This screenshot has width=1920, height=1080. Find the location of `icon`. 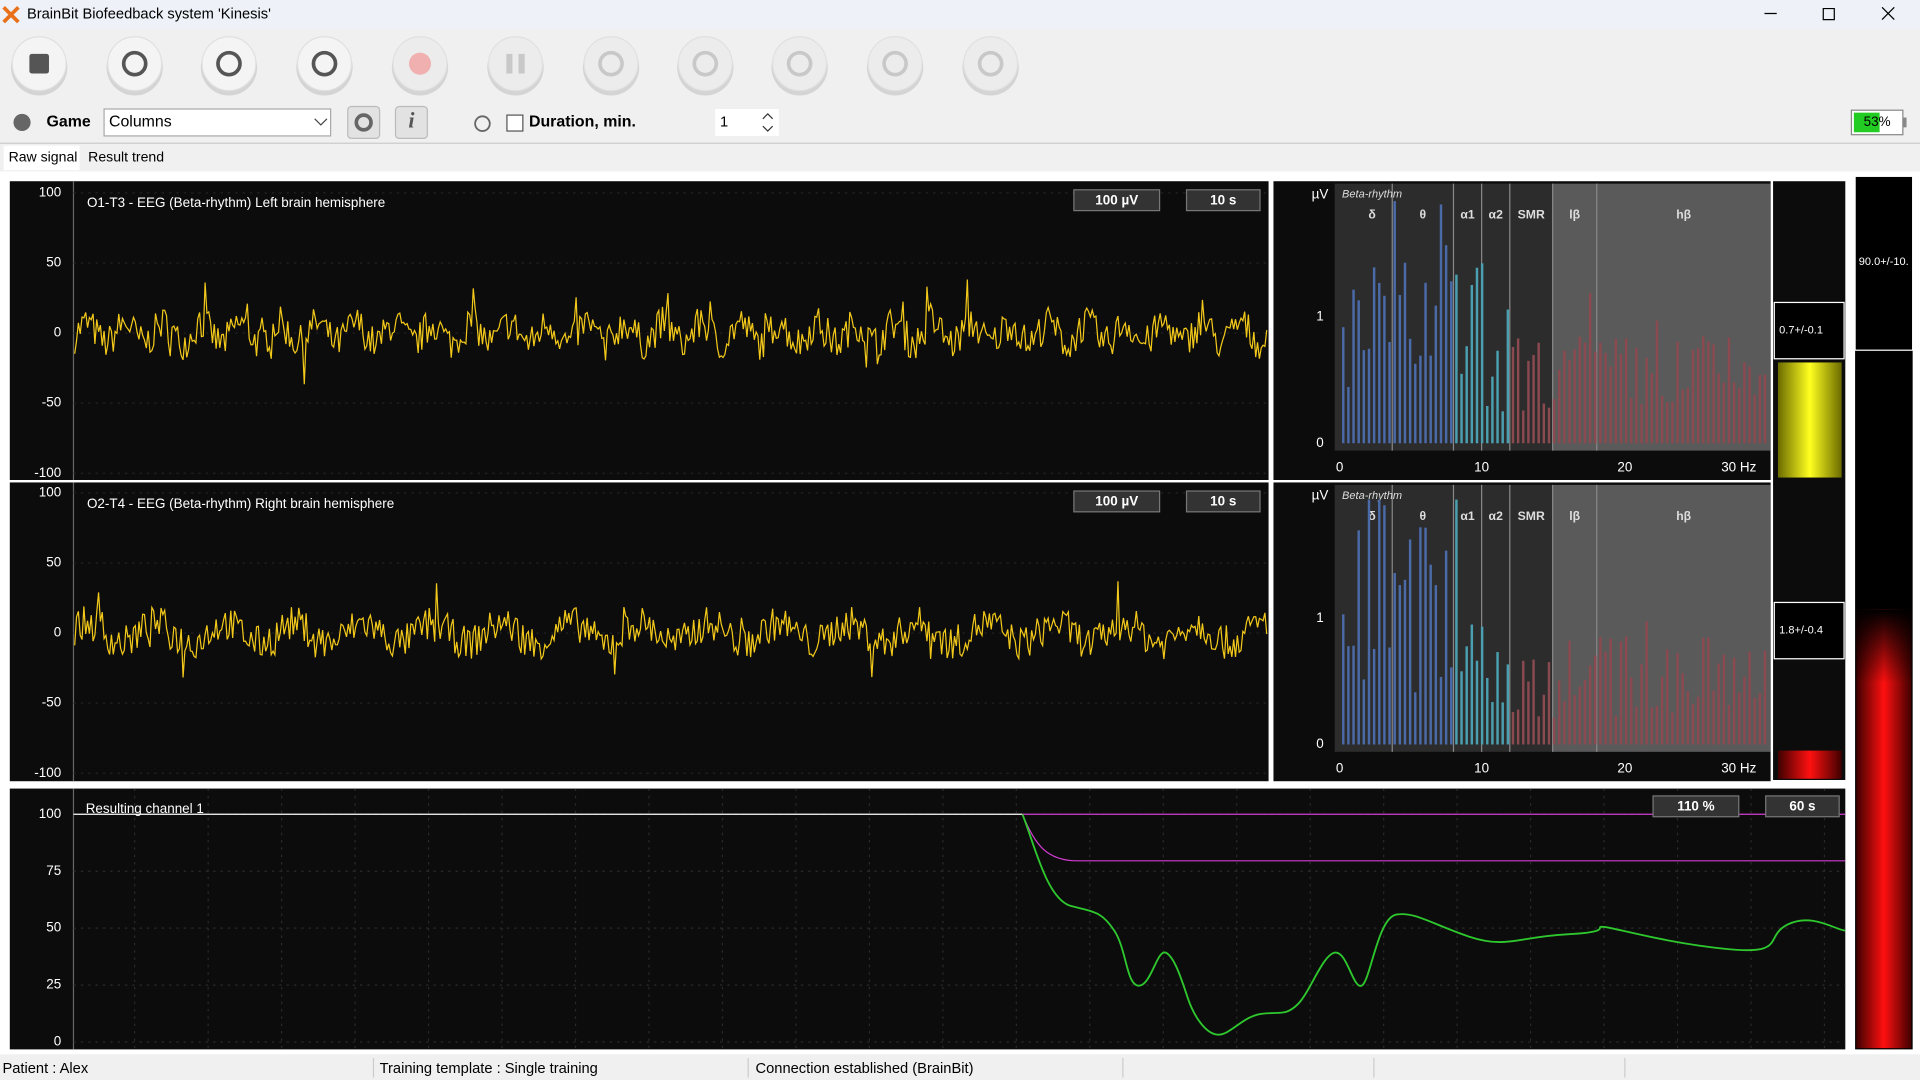

icon is located at coordinates (420, 63).